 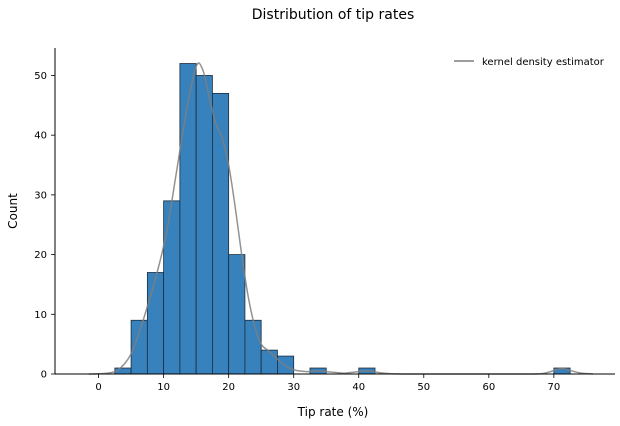 What do you see at coordinates (40, 195) in the screenshot?
I see `y-tick-label: 30` at bounding box center [40, 195].